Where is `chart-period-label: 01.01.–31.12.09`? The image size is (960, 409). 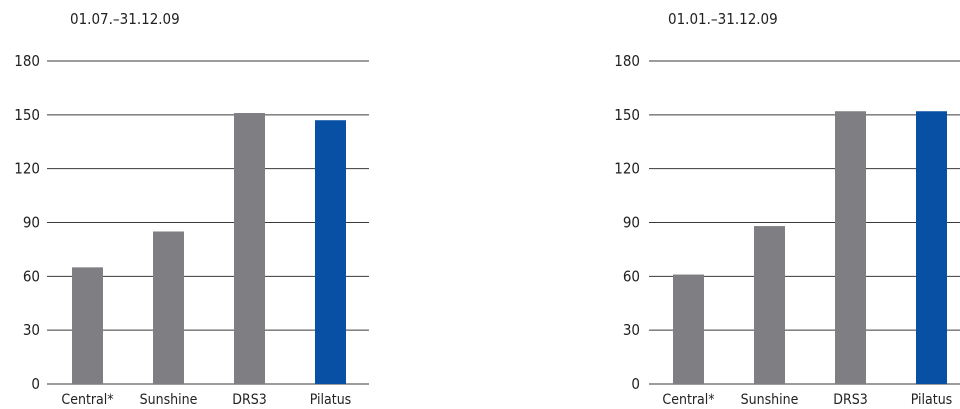
chart-period-label: 01.01.–31.12.09 is located at coordinates (723, 19).